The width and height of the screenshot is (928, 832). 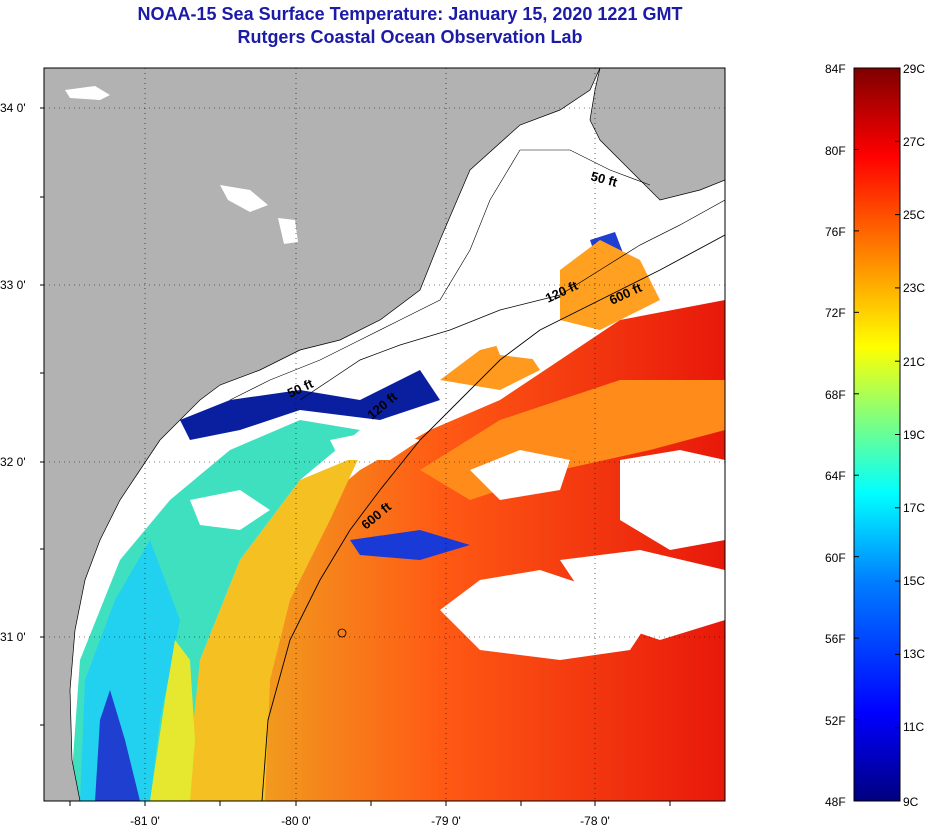 What do you see at coordinates (270, 628) in the screenshot?
I see `yellow-water-band` at bounding box center [270, 628].